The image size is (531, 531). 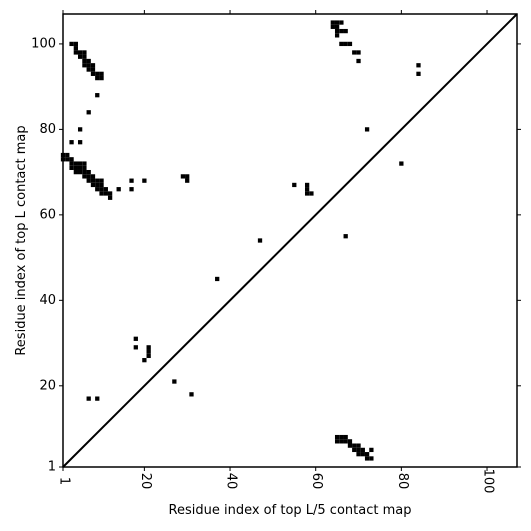 I want to click on y-axis-label: Residue index of top L contact map, so click(x=21, y=240).